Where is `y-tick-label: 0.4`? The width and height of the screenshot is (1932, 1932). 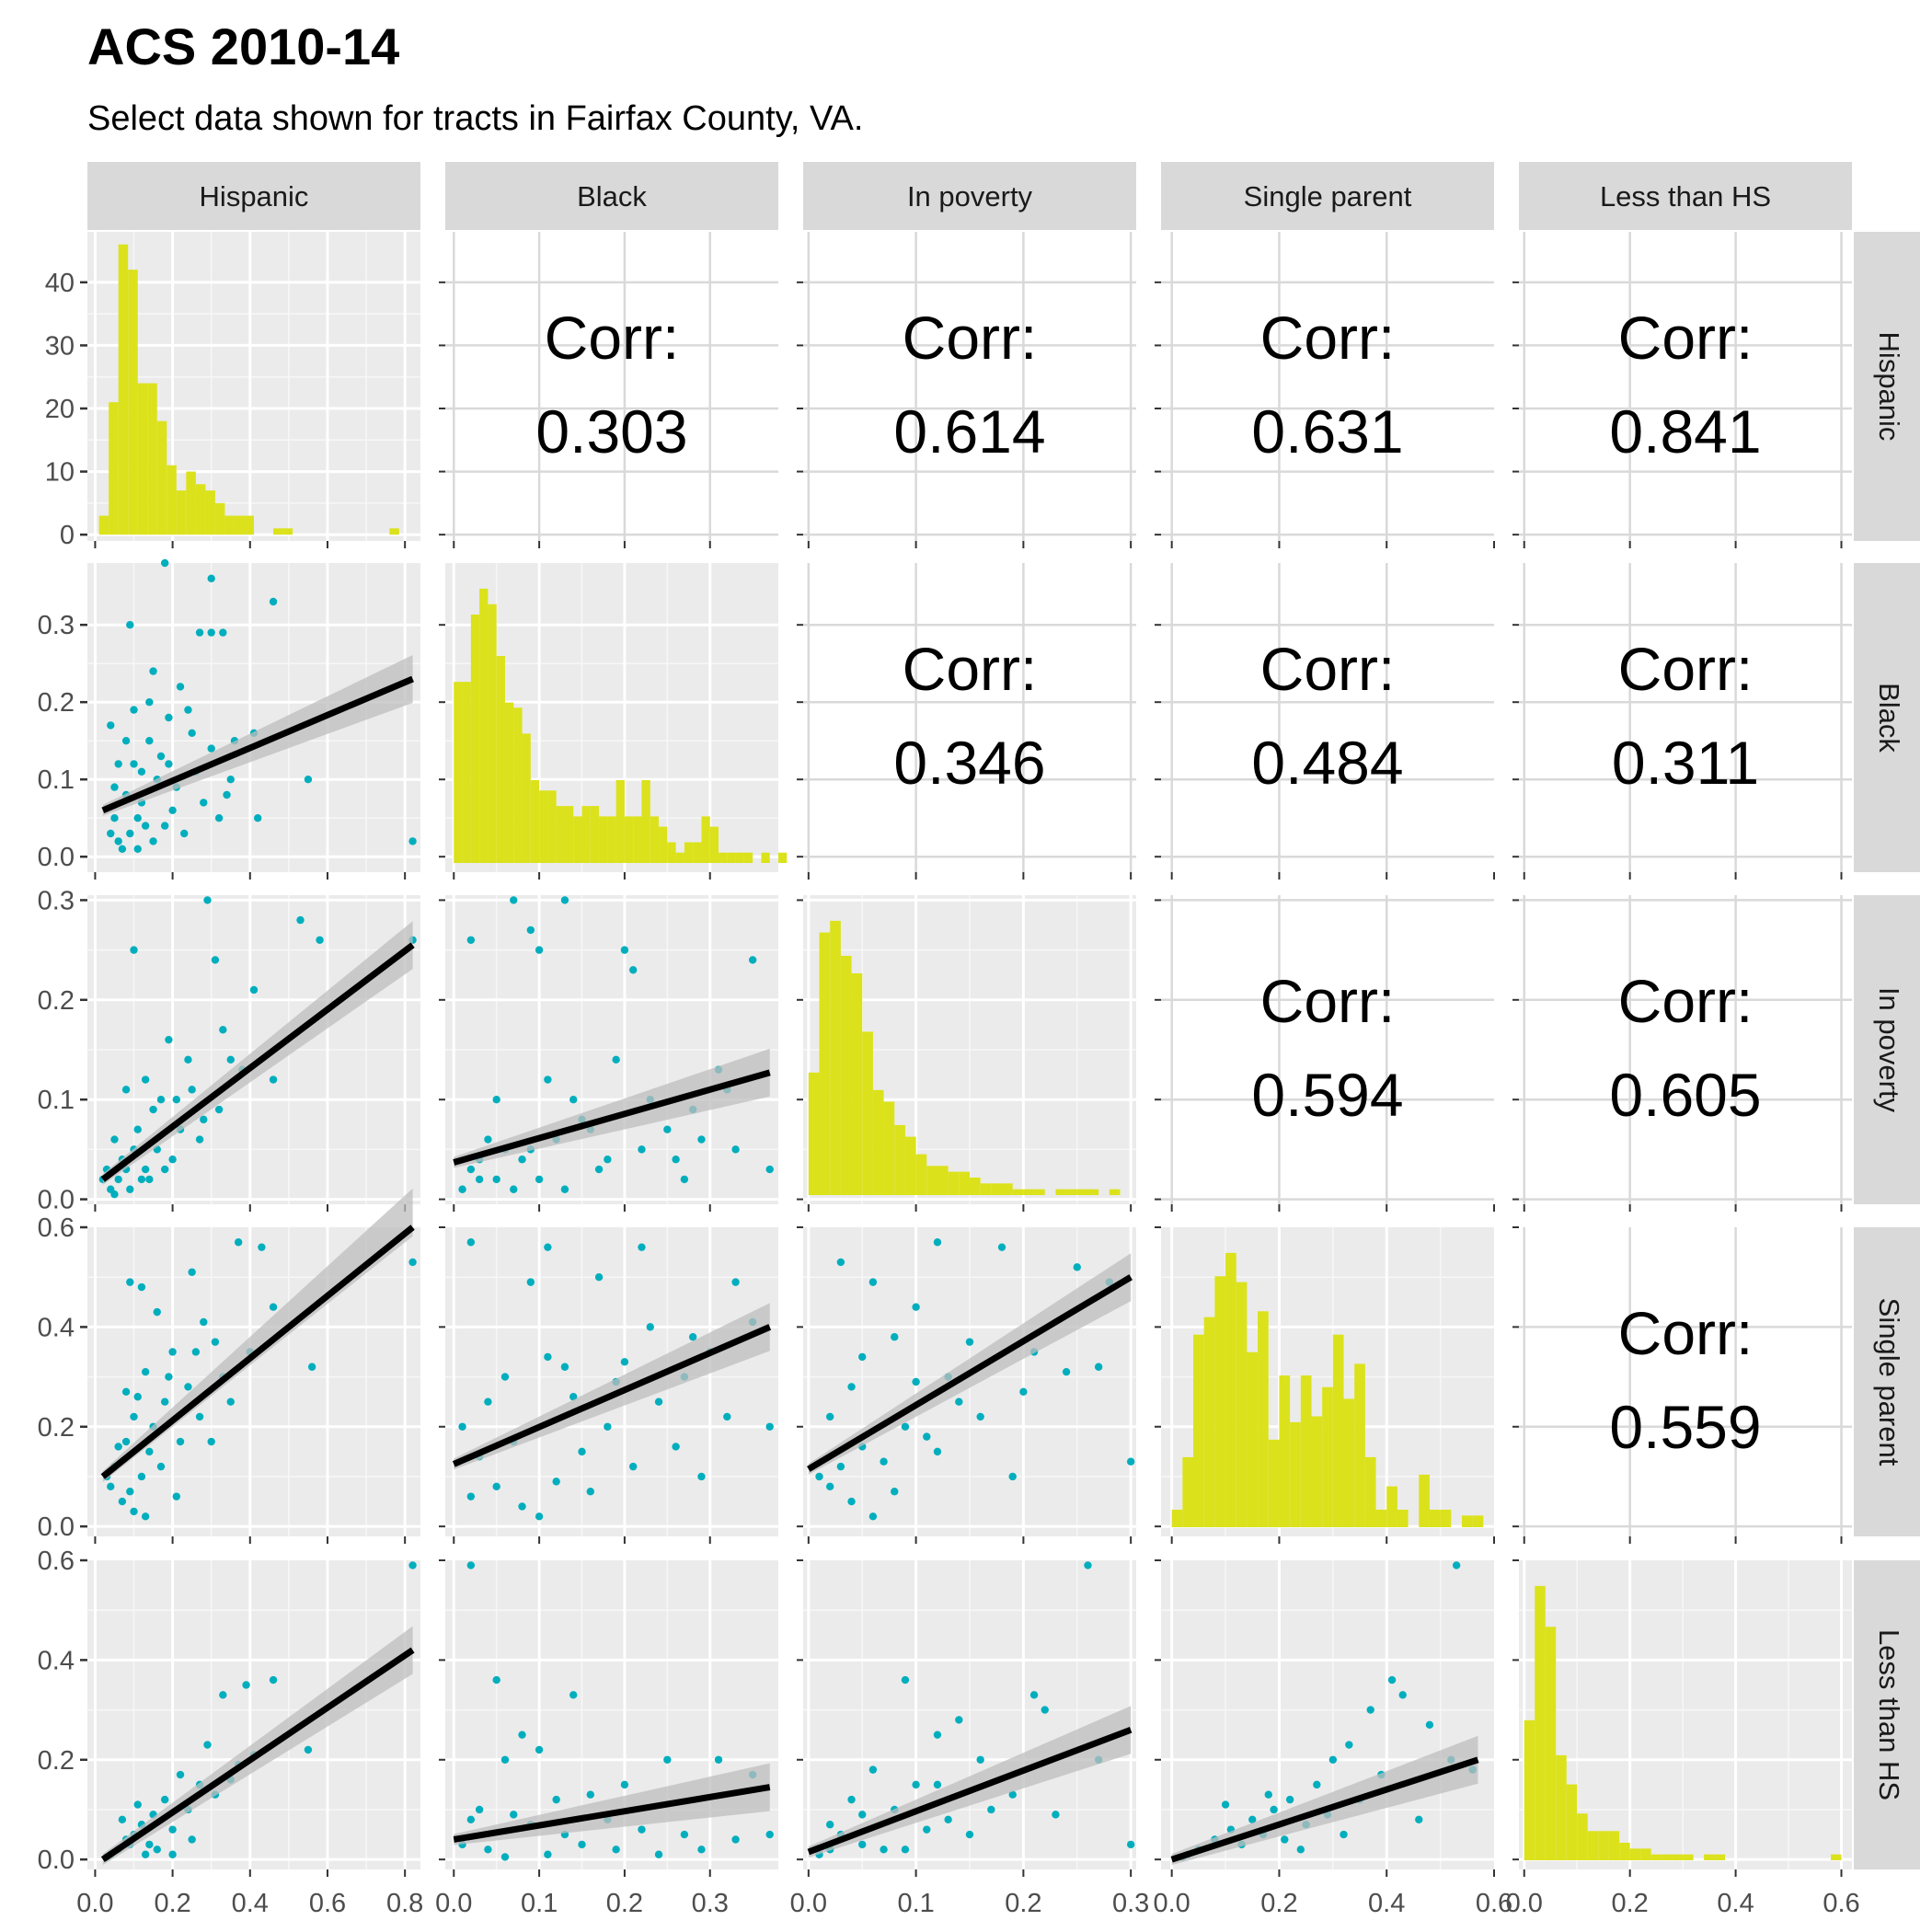
y-tick-label: 0.4 is located at coordinates (56, 1660).